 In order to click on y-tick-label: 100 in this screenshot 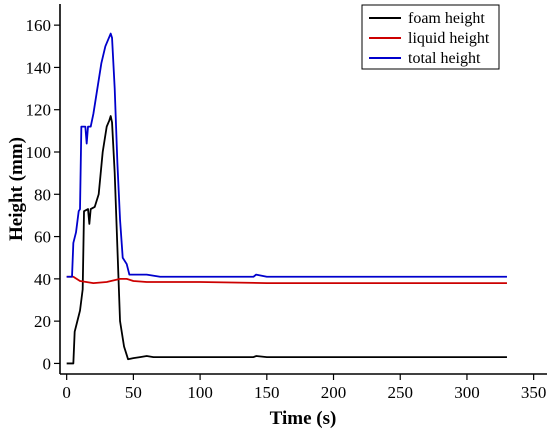, I will do `click(39, 152)`.